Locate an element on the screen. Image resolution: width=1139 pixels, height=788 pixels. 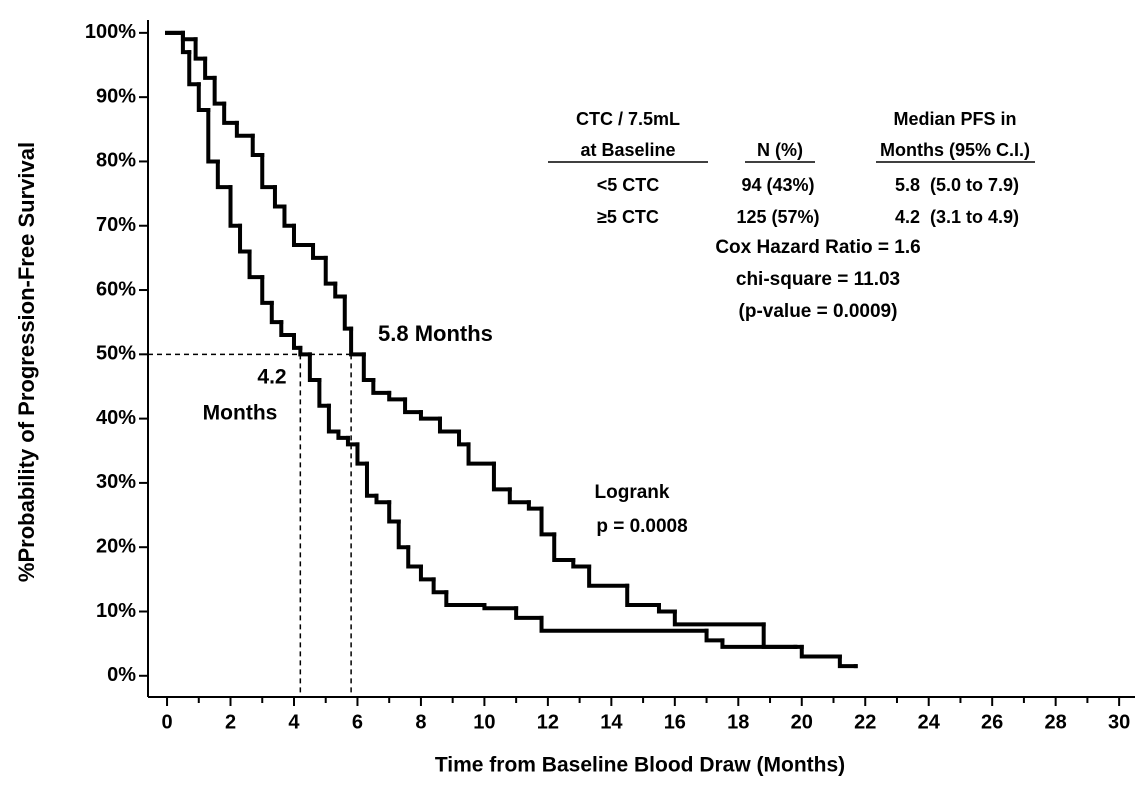
x-tick-label: 20 is located at coordinates (802, 722).